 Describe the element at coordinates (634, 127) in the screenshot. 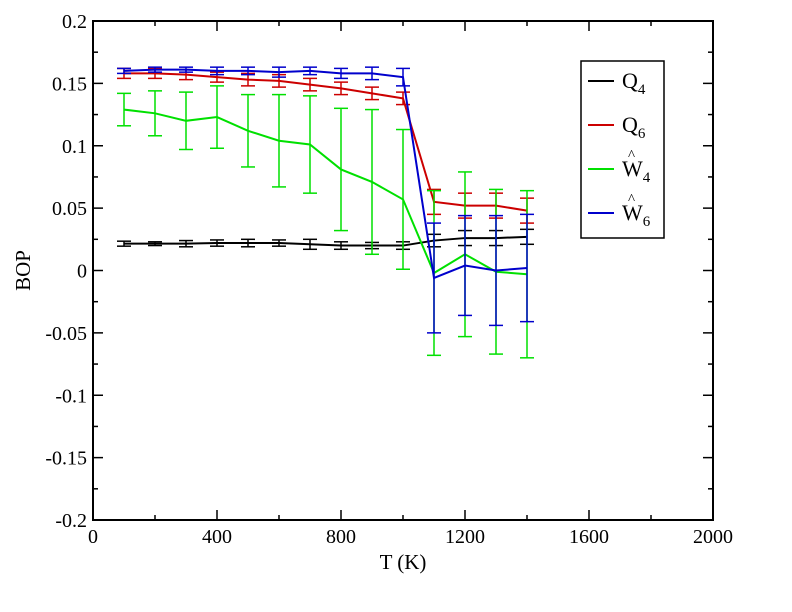

I see `legend-label: Q6` at that location.